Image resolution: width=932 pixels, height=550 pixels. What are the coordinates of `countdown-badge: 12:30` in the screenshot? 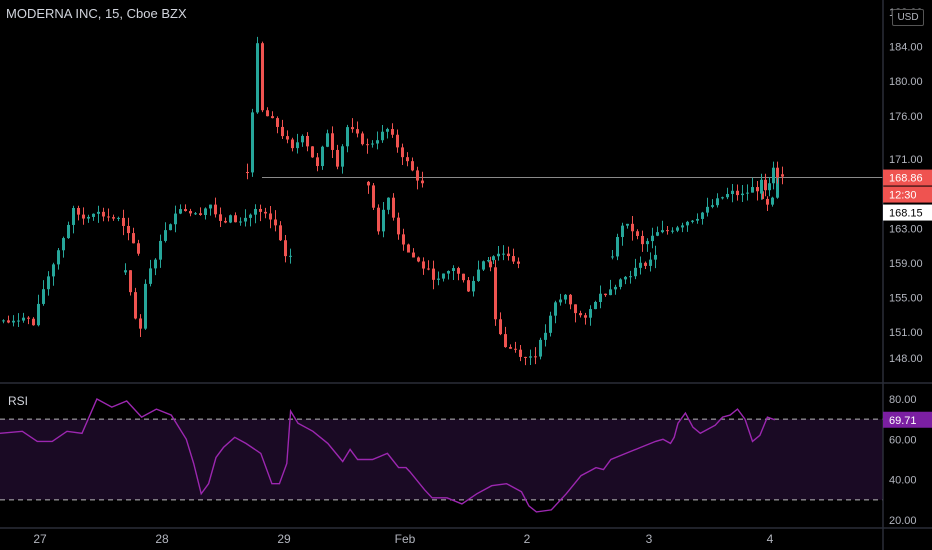 It's located at (907, 194).